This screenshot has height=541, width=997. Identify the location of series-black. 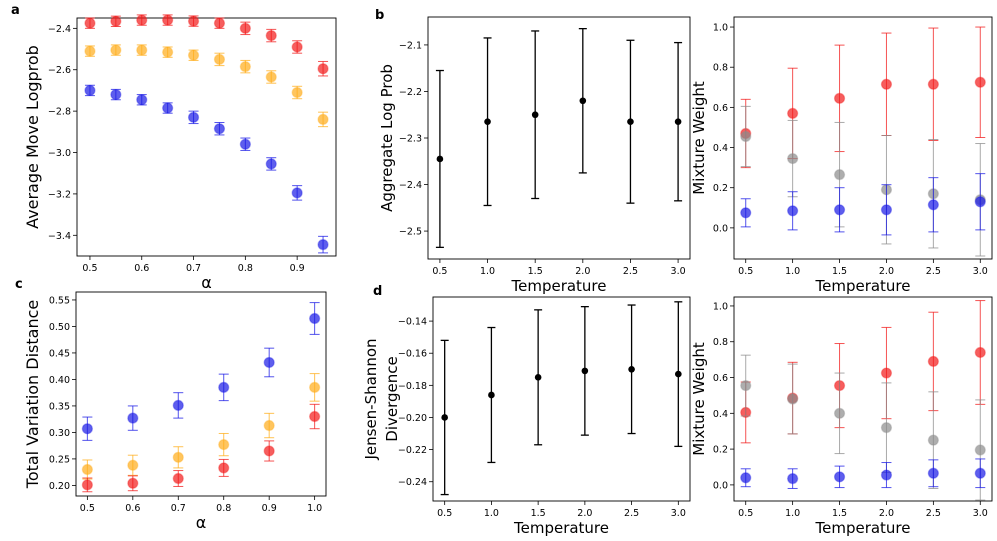
(561, 398).